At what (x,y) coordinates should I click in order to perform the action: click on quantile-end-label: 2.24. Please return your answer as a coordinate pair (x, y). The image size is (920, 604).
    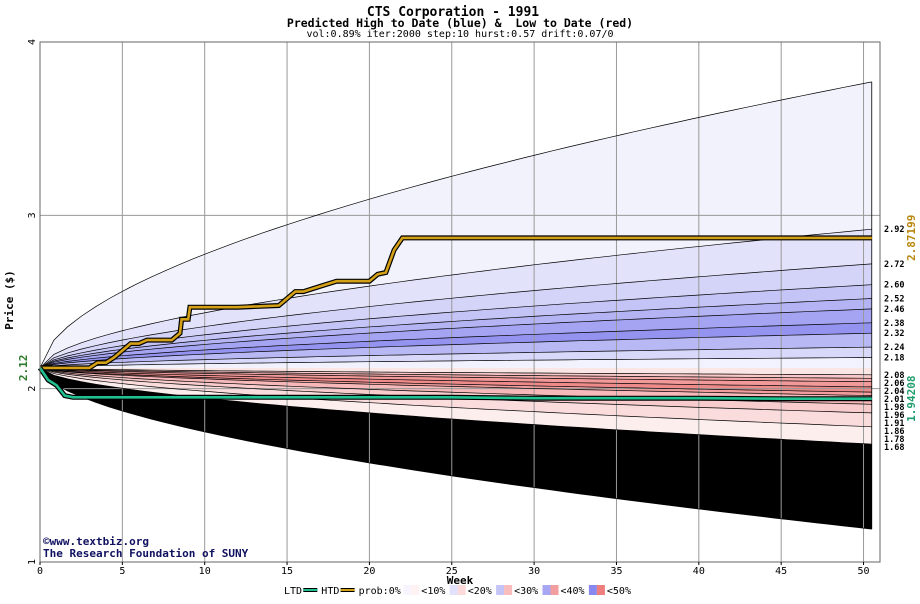
    Looking at the image, I should click on (894, 348).